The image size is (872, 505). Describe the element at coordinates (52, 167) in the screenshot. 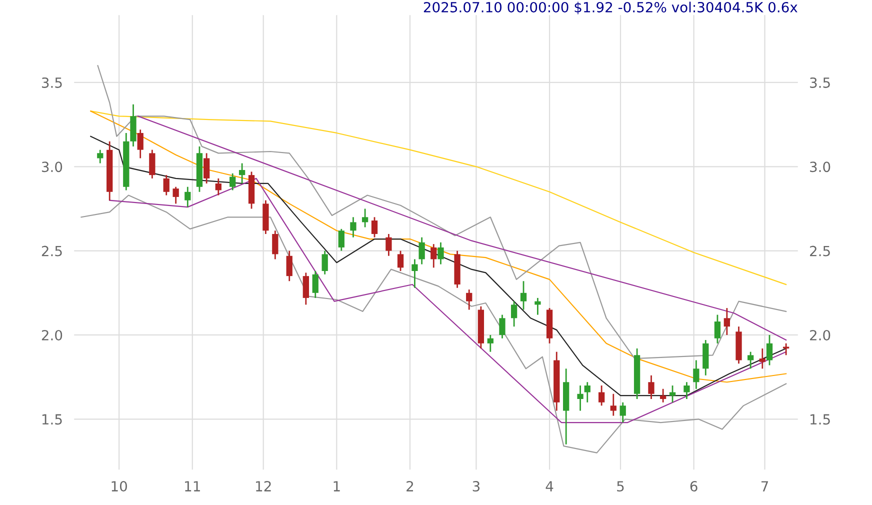

I see `y-tick-label: 3.0` at that location.